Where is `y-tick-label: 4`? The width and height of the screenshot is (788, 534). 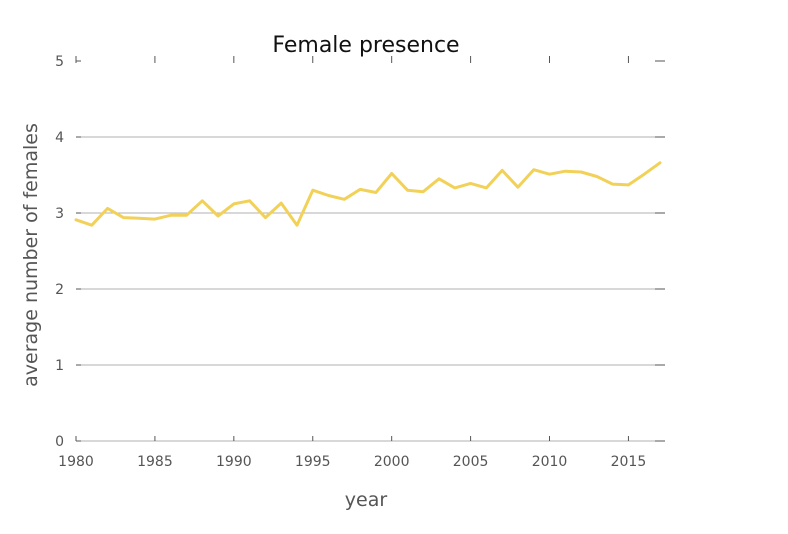 y-tick-label: 4 is located at coordinates (59, 138).